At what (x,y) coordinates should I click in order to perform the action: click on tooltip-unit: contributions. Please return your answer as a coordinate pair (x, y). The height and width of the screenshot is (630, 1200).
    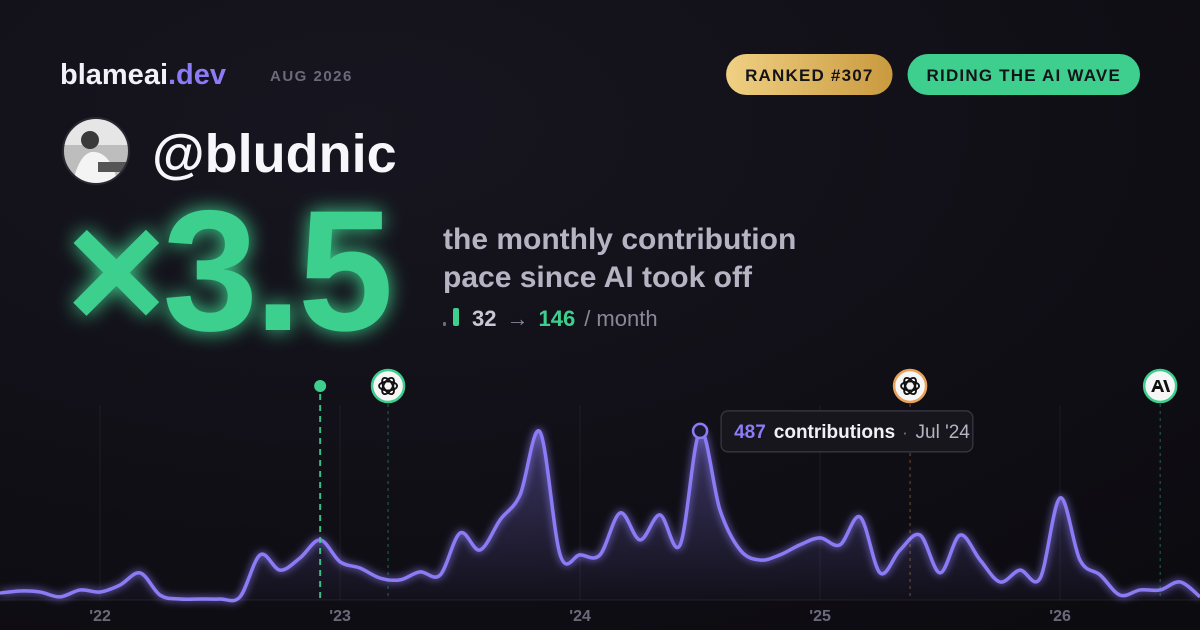
    Looking at the image, I should click on (834, 432).